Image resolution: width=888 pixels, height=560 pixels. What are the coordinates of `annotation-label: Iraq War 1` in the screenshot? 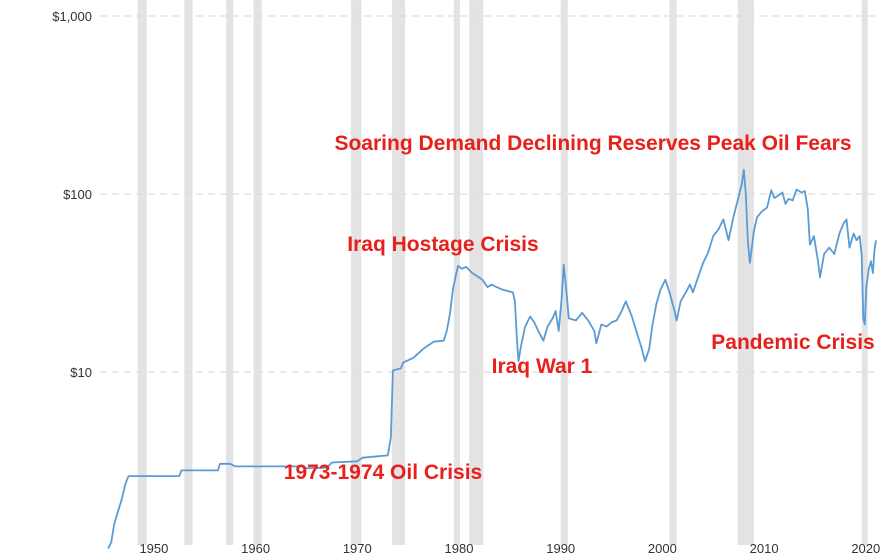 It's located at (542, 366).